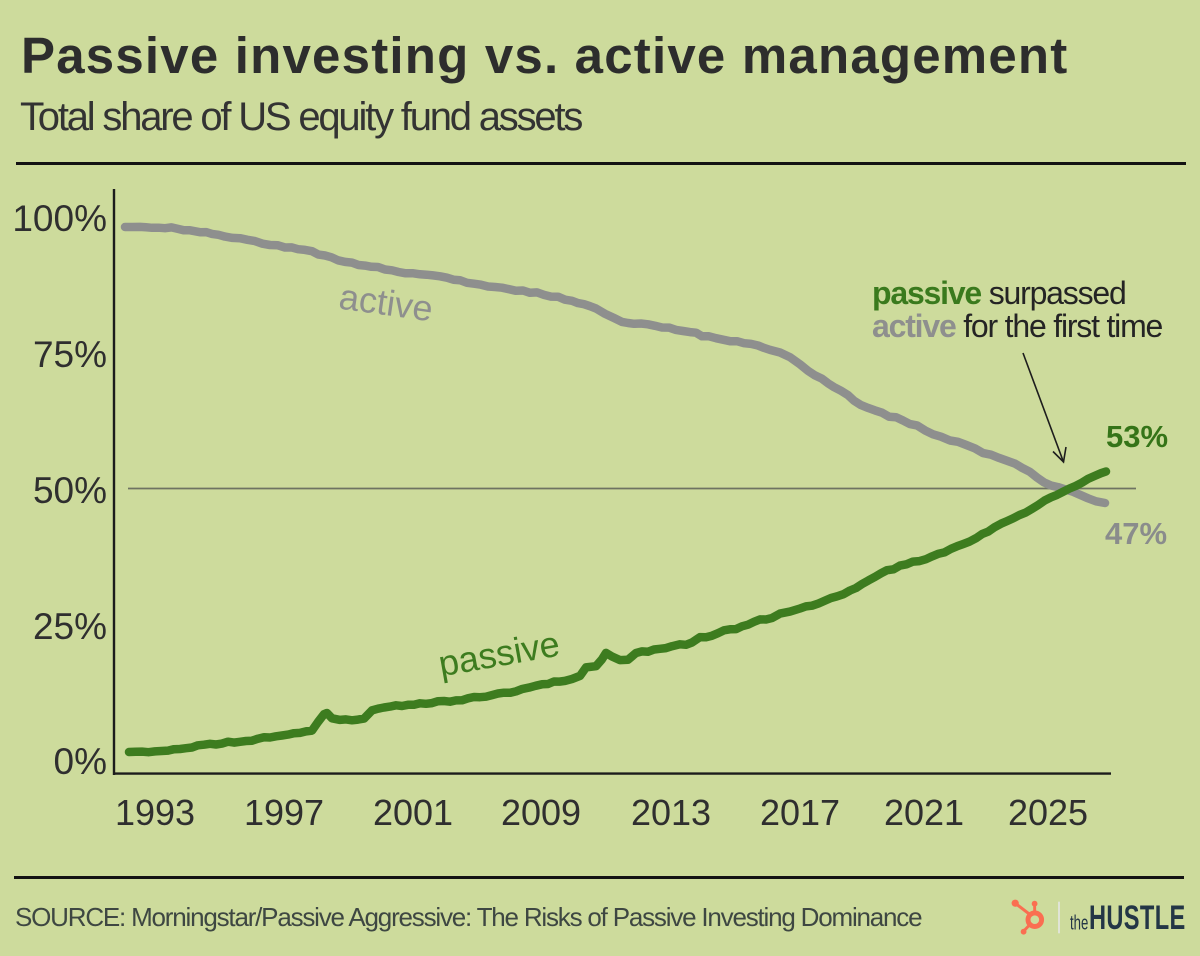 This screenshot has height=956, width=1200. I want to click on svg-text: HUSTLE, so click(1137, 918).